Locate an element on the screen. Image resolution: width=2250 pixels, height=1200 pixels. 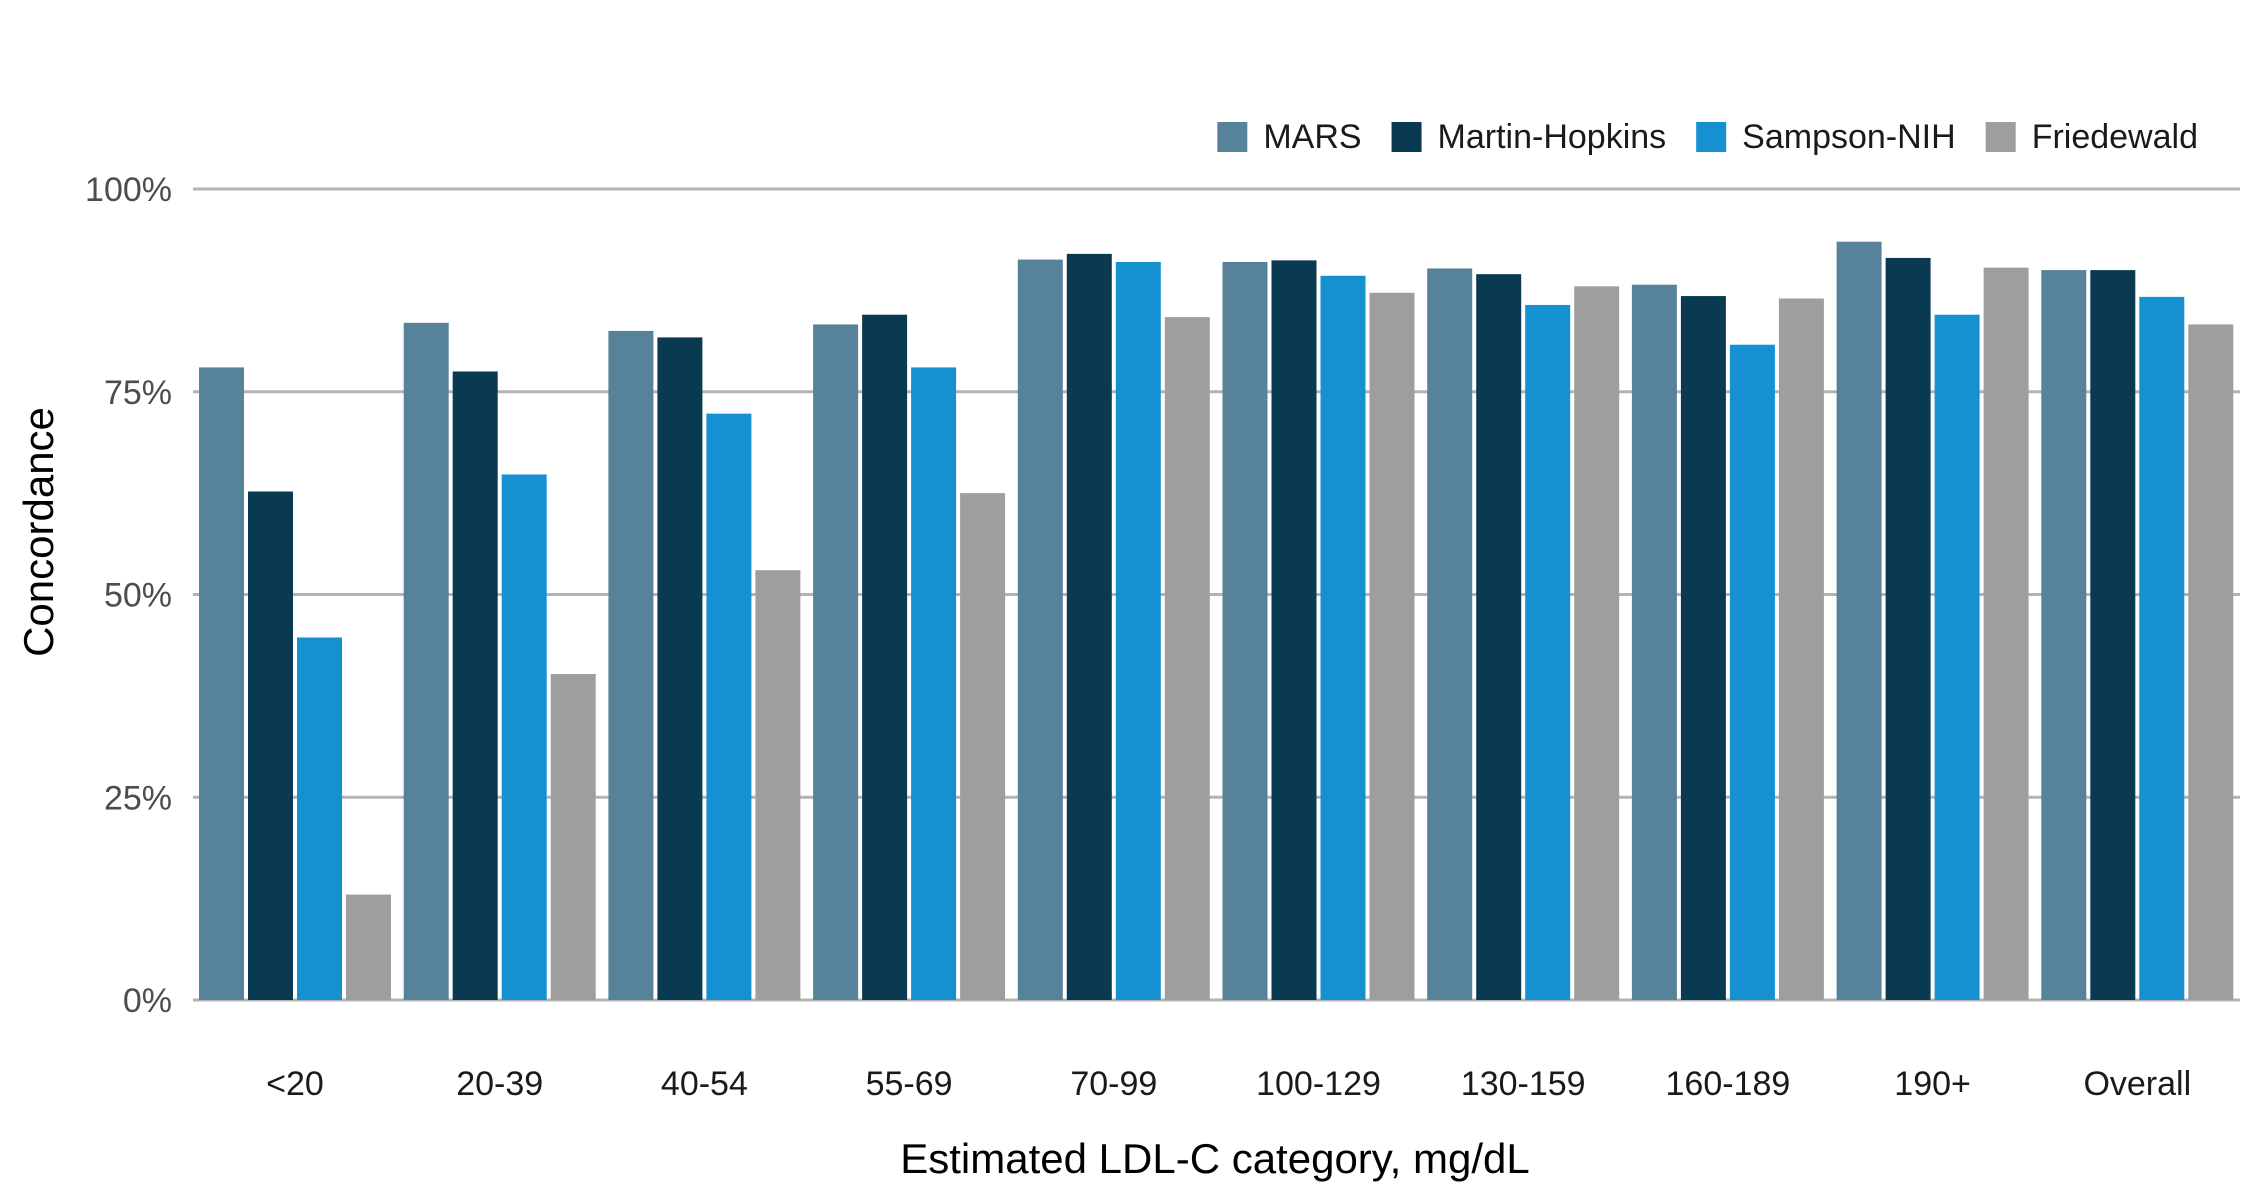
x-tick-label: 190+ is located at coordinates (1932, 1084).